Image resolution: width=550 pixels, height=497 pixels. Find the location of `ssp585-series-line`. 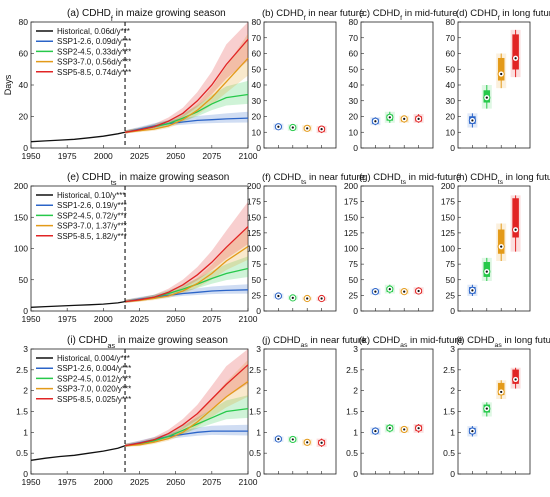

ssp585-series-line is located at coordinates (186, 85).